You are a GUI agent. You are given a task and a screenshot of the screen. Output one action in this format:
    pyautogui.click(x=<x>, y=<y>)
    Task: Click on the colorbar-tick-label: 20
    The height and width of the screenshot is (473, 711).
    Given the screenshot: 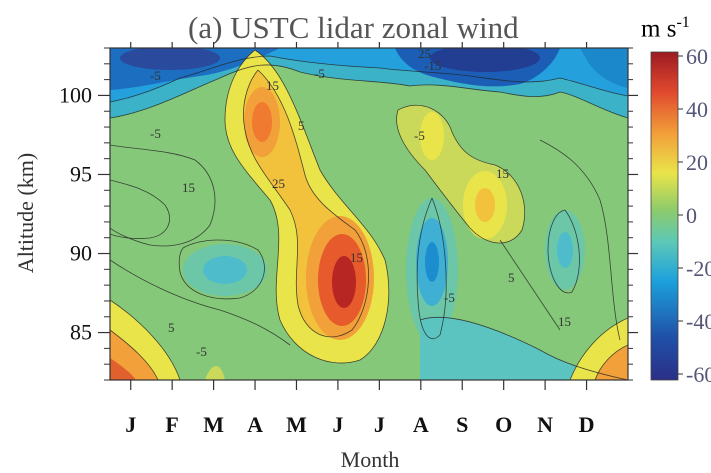 What is the action you would take?
    pyautogui.click(x=697, y=162)
    